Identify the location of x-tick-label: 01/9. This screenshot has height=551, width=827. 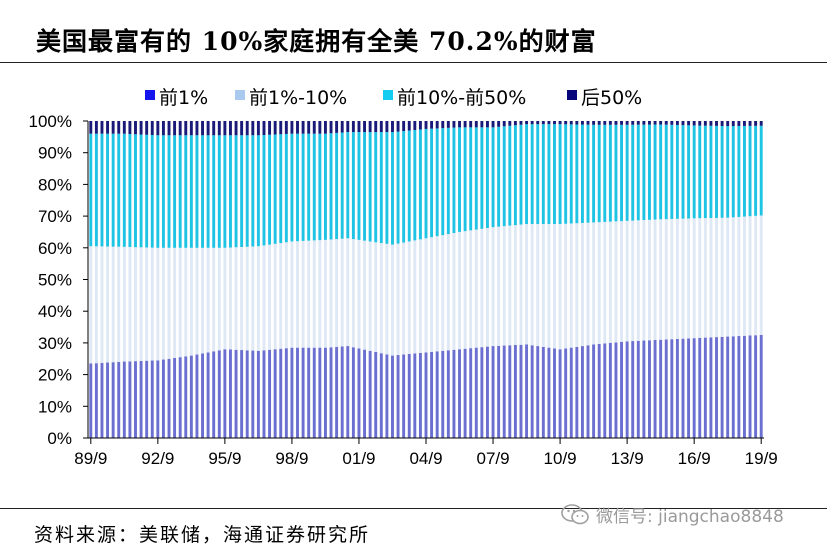
(358, 458).